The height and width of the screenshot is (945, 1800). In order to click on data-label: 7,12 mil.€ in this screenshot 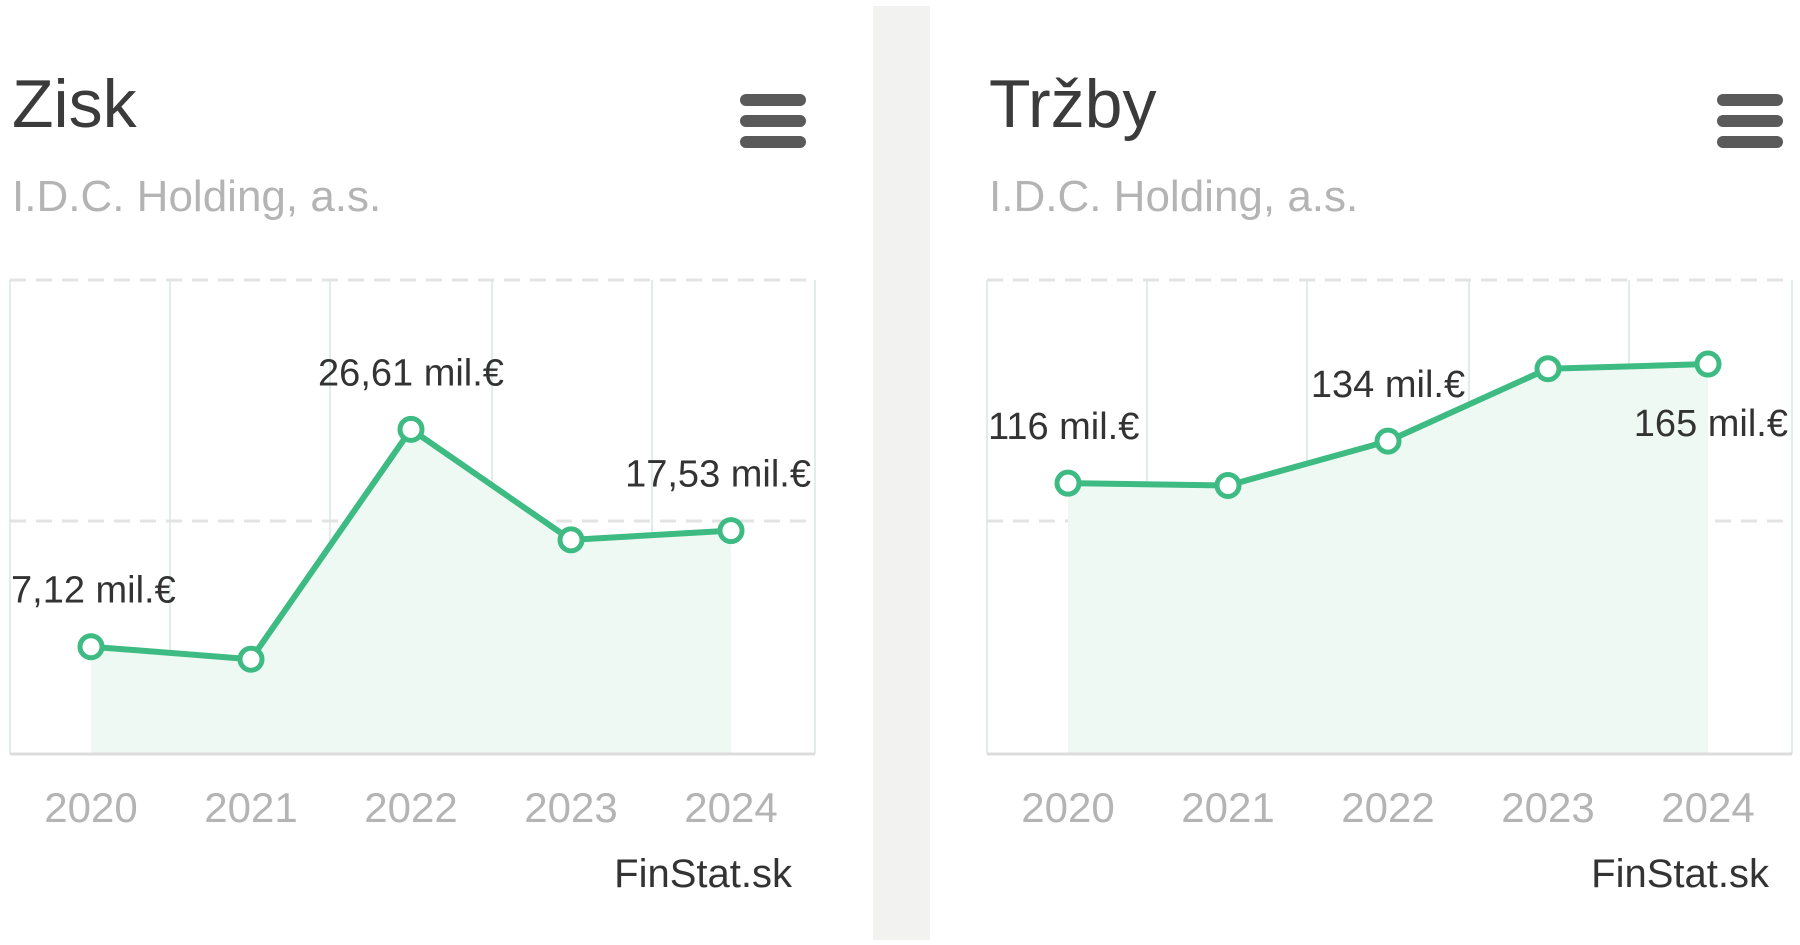, I will do `click(93, 591)`.